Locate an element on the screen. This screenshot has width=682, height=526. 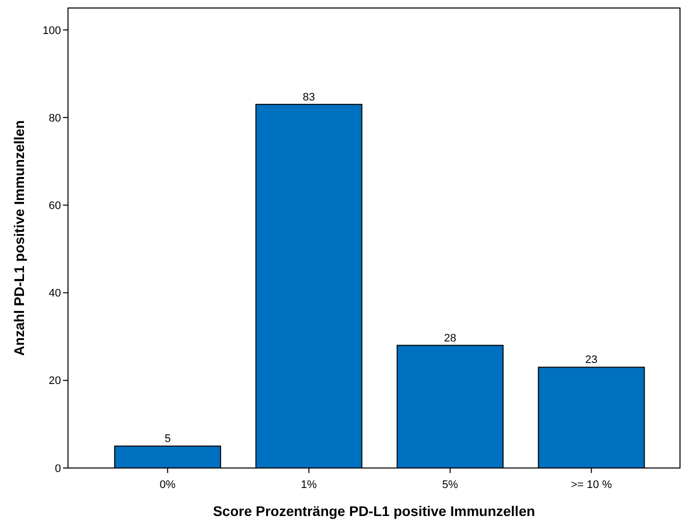
y-tick-label: 80 is located at coordinates (54, 118).